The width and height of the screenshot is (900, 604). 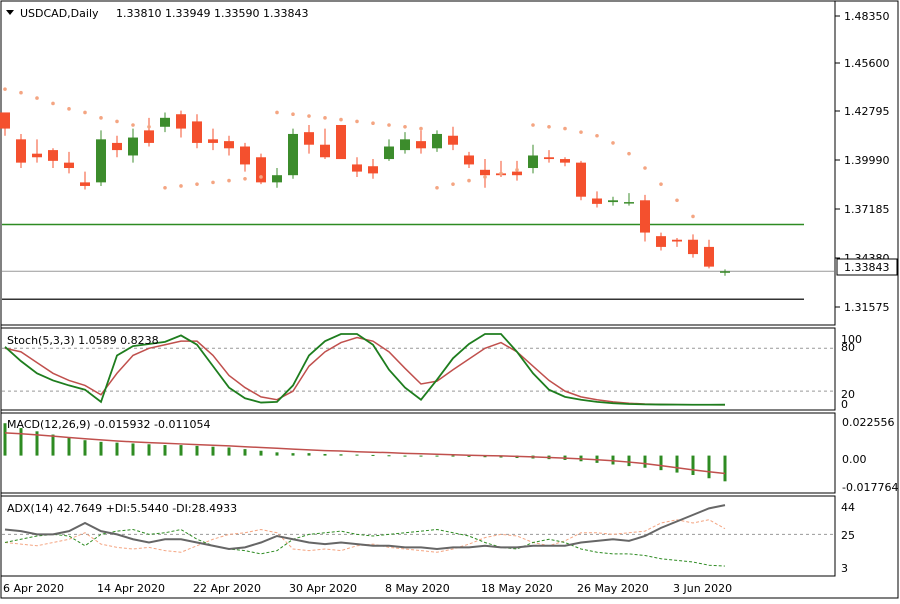 I want to click on stoch-panel, so click(x=418, y=369).